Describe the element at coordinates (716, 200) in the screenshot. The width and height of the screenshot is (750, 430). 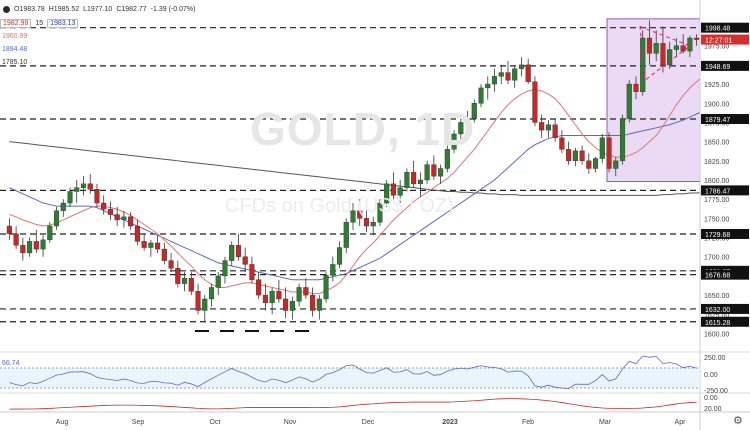
I see `price-tick-label: 1775.00` at that location.